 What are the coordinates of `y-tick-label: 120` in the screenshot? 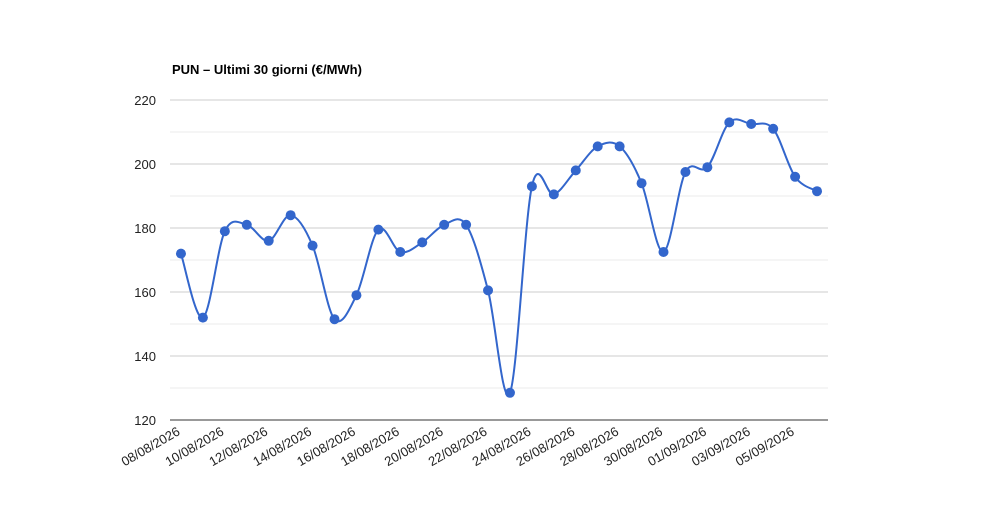 It's located at (145, 420).